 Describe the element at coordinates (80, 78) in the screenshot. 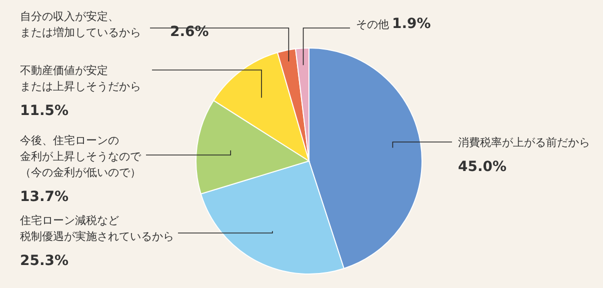

I see `slice-label: 不動産価値が安定または上昇しそうだから` at that location.